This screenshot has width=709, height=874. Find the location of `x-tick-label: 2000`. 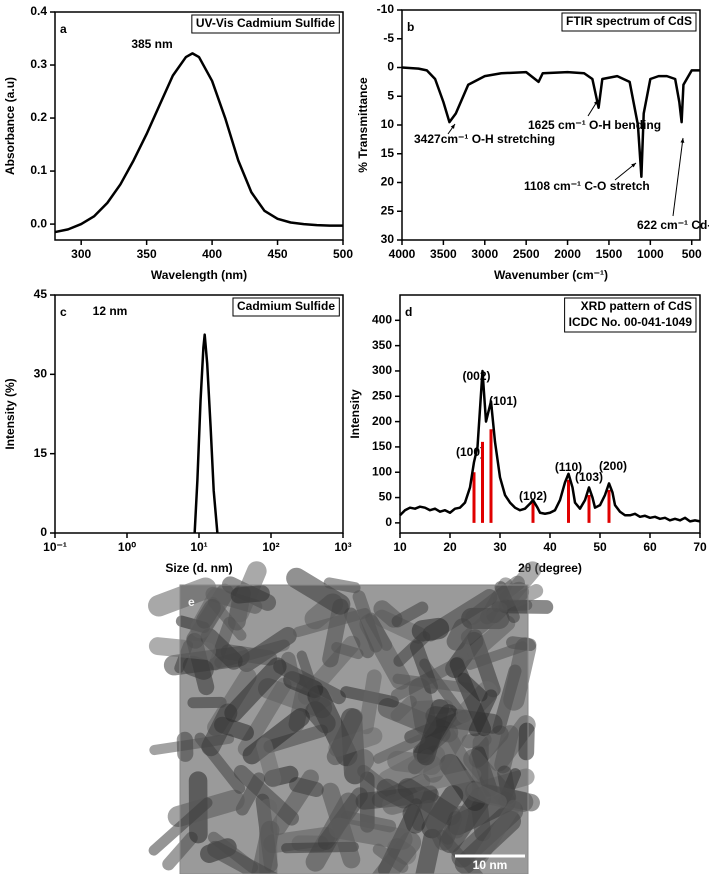

x-tick-label: 2000 is located at coordinates (567, 254).